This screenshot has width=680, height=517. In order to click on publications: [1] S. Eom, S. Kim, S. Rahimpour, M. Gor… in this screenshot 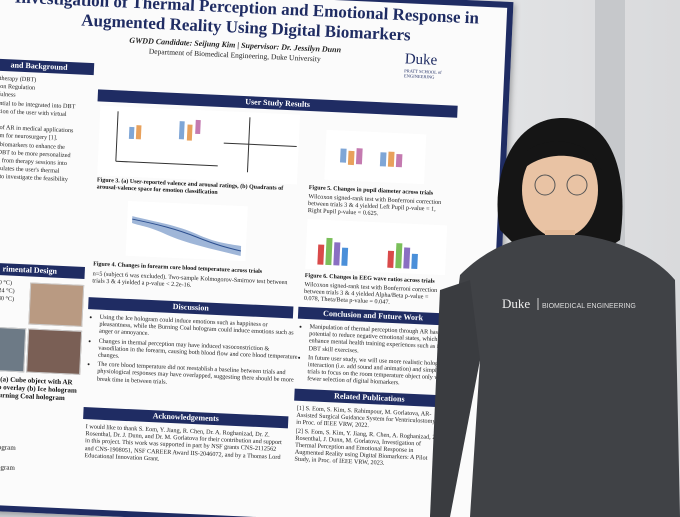, I will do `click(368, 438)`.